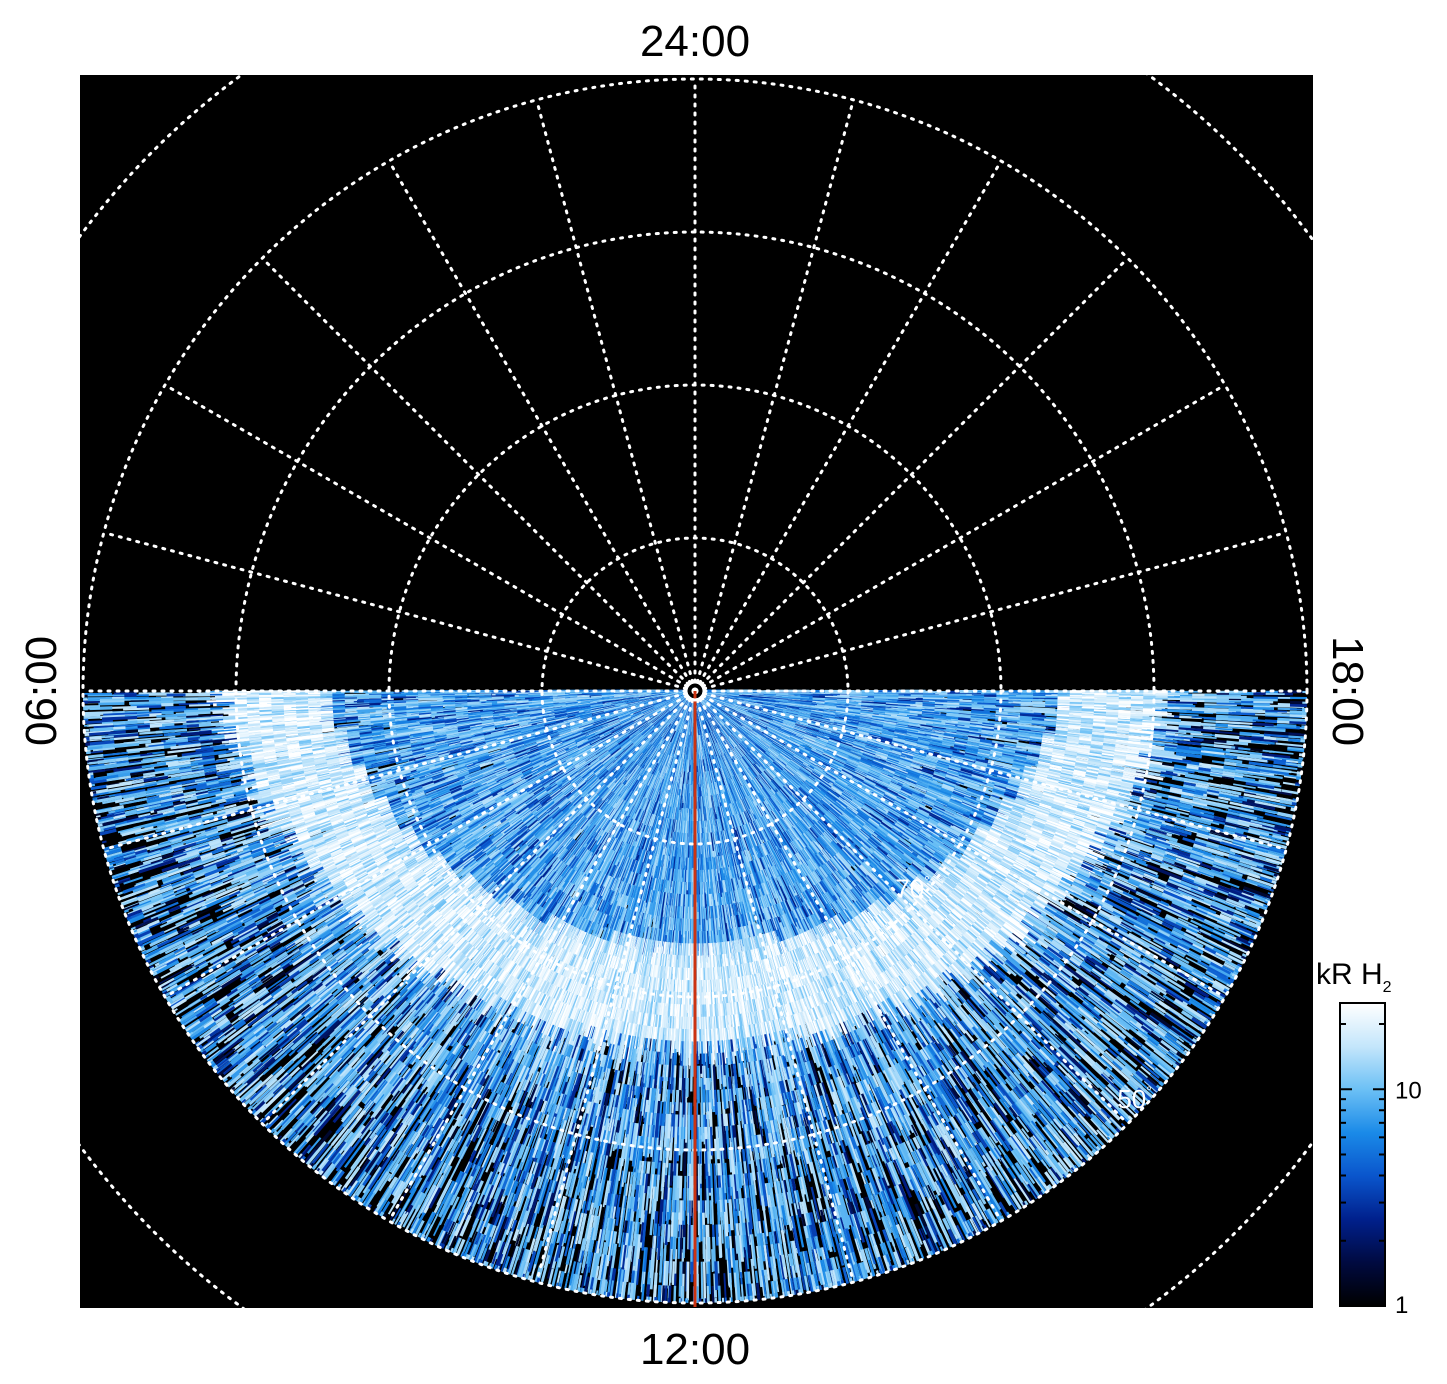  What do you see at coordinates (1347, 691) in the screenshot?
I see `local-time-label-right: 18:00` at bounding box center [1347, 691].